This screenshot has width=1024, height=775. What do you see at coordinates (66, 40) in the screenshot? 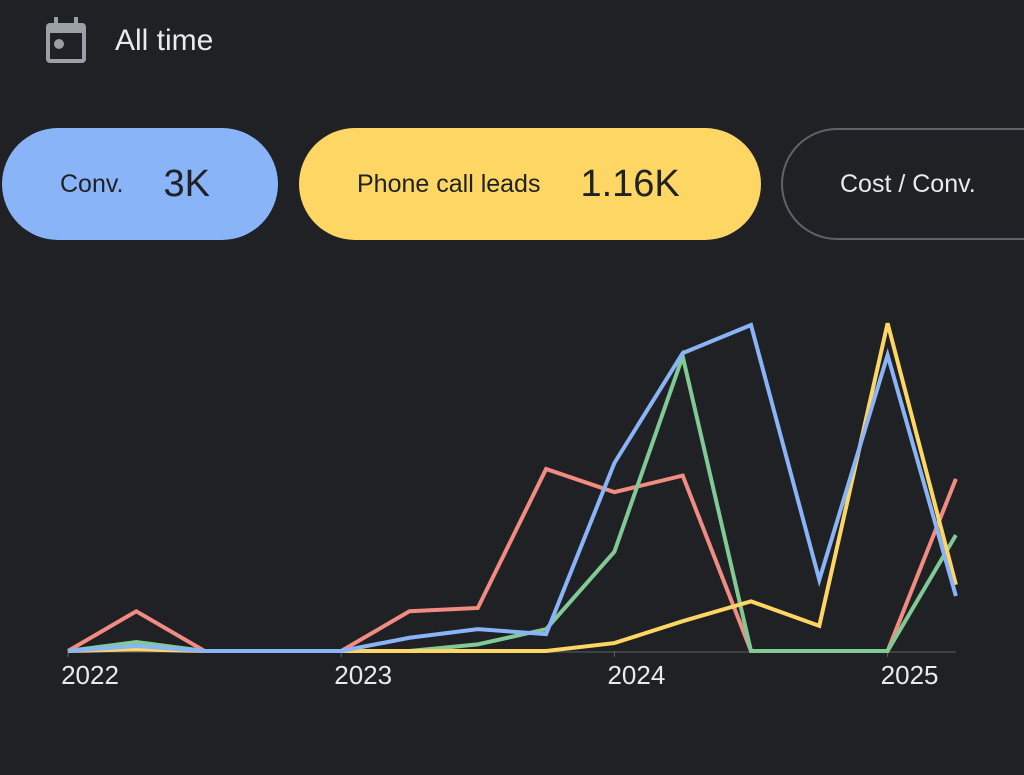
I see `calendar-icon` at bounding box center [66, 40].